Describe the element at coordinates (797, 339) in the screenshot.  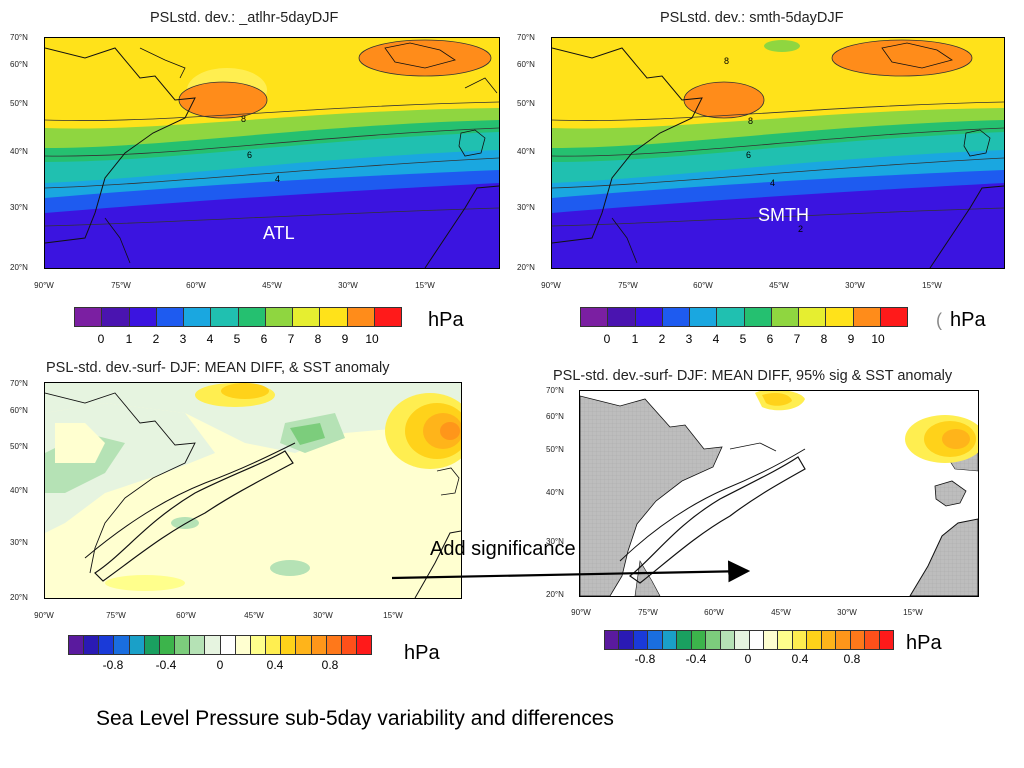
I see `colorbar-tick: 7` at that location.